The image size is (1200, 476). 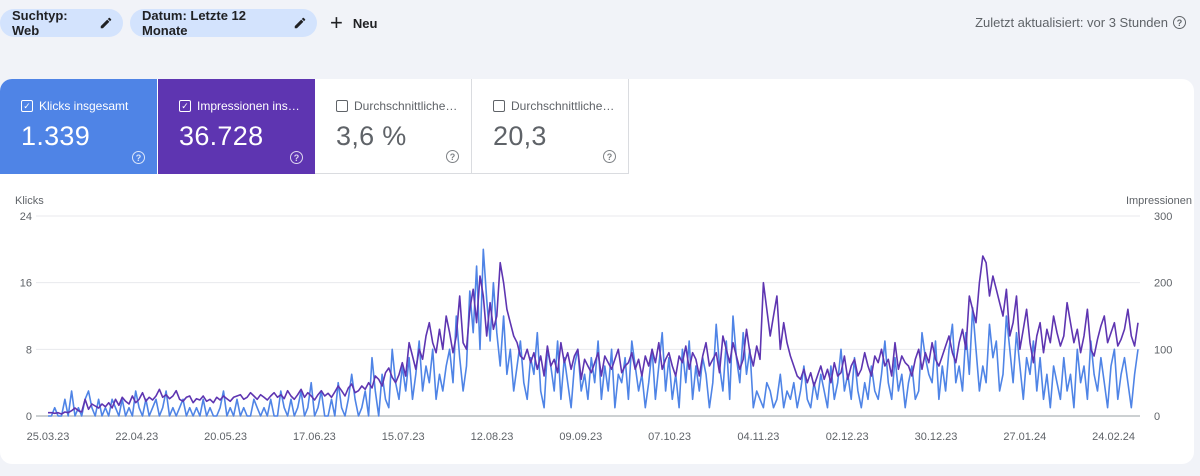 What do you see at coordinates (314, 437) in the screenshot?
I see `x-tick-label: 17.06.23` at bounding box center [314, 437].